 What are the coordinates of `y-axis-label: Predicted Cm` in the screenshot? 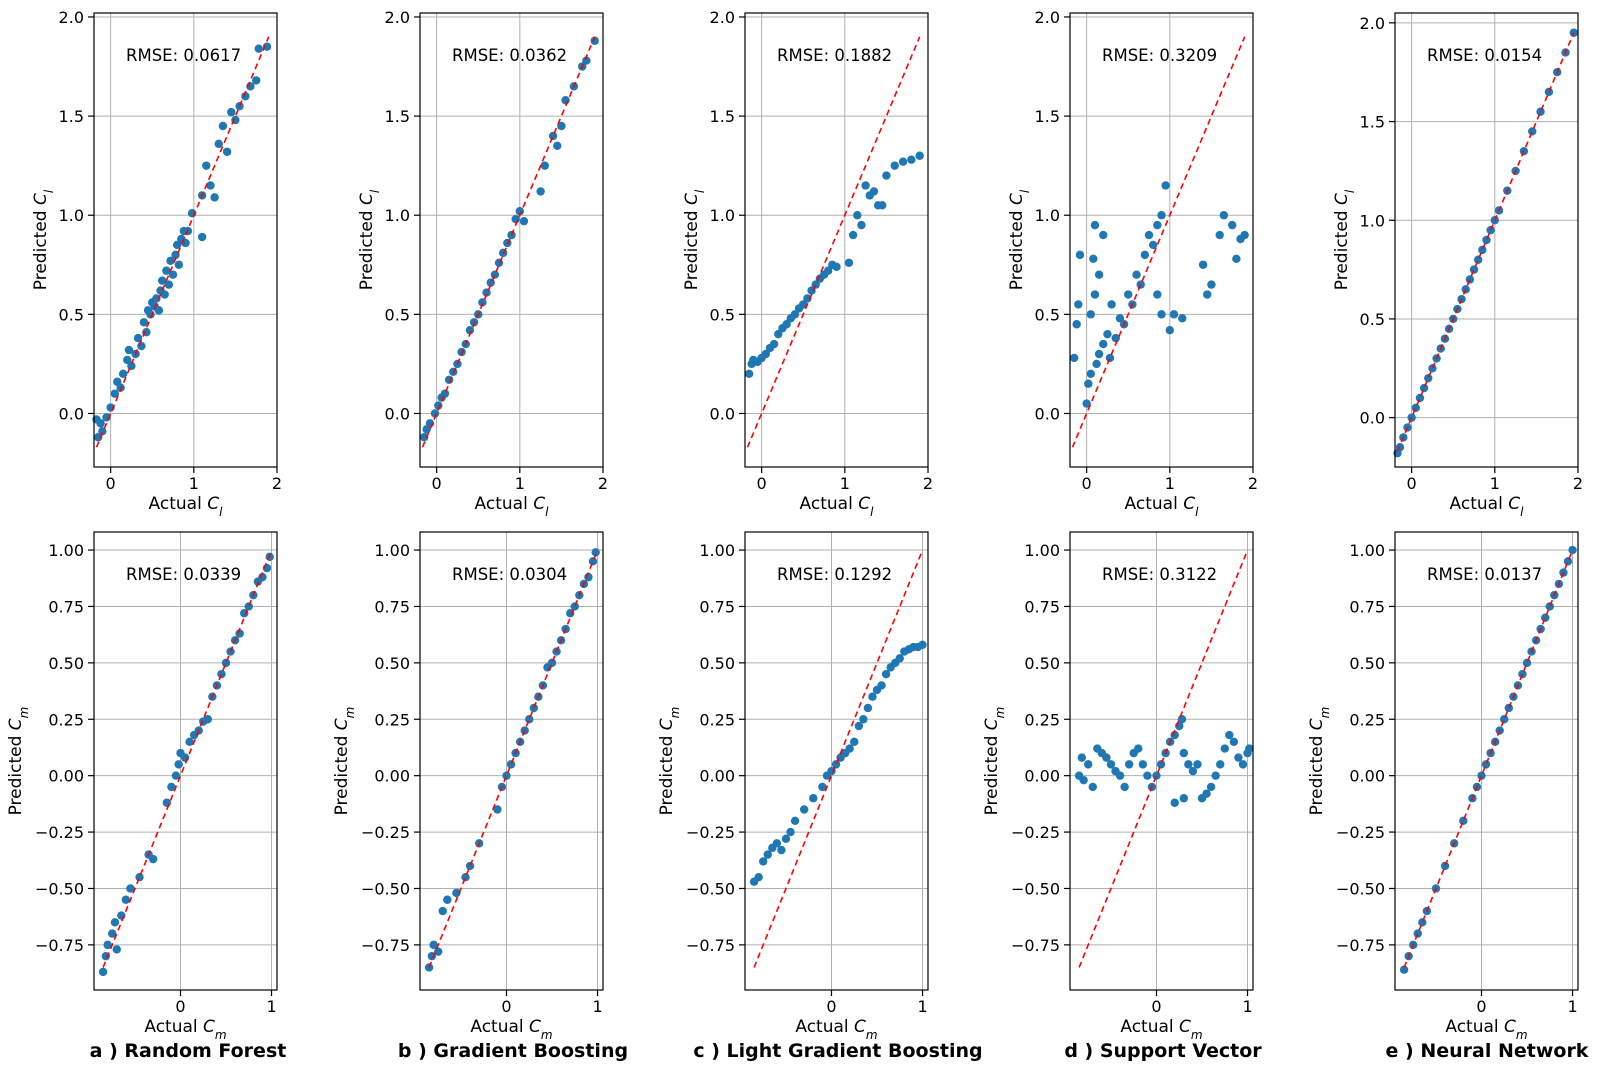 It's located at (344, 761).